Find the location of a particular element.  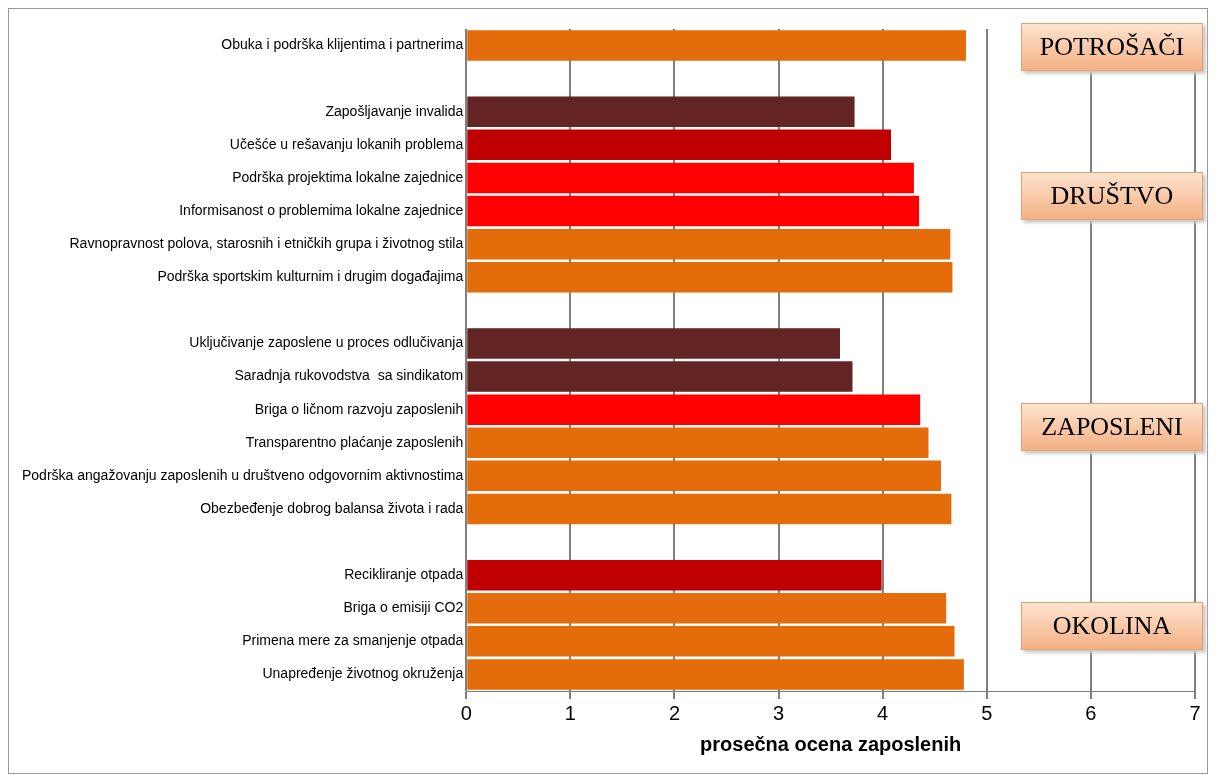

y-tick-label: Recikliranje otpada is located at coordinates (404, 574).